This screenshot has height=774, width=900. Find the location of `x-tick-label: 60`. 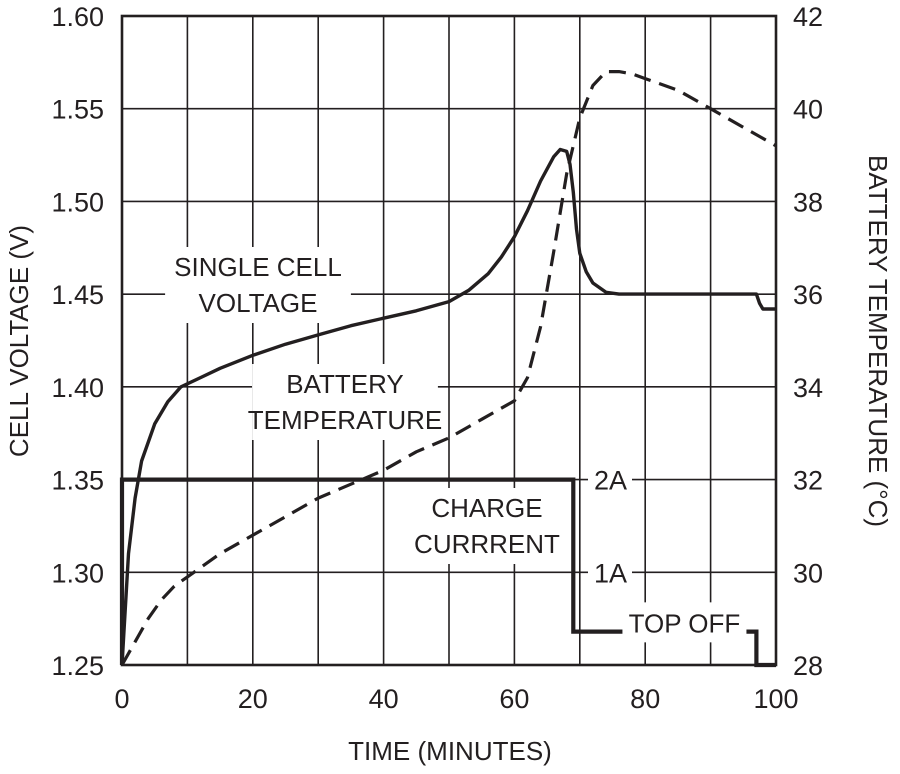

x-tick-label: 60 is located at coordinates (514, 699).